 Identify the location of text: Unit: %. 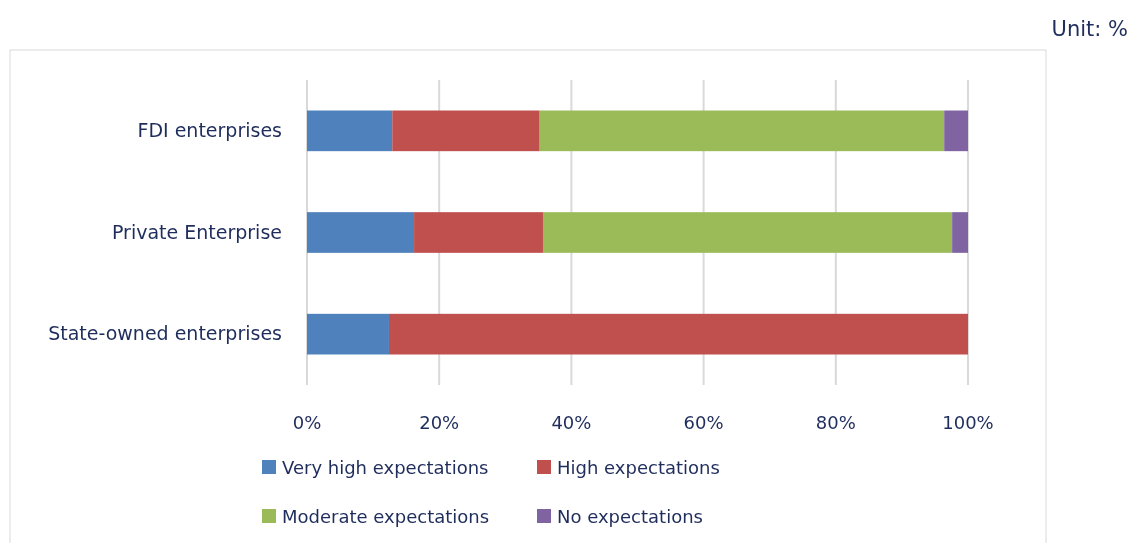
(1089, 29).